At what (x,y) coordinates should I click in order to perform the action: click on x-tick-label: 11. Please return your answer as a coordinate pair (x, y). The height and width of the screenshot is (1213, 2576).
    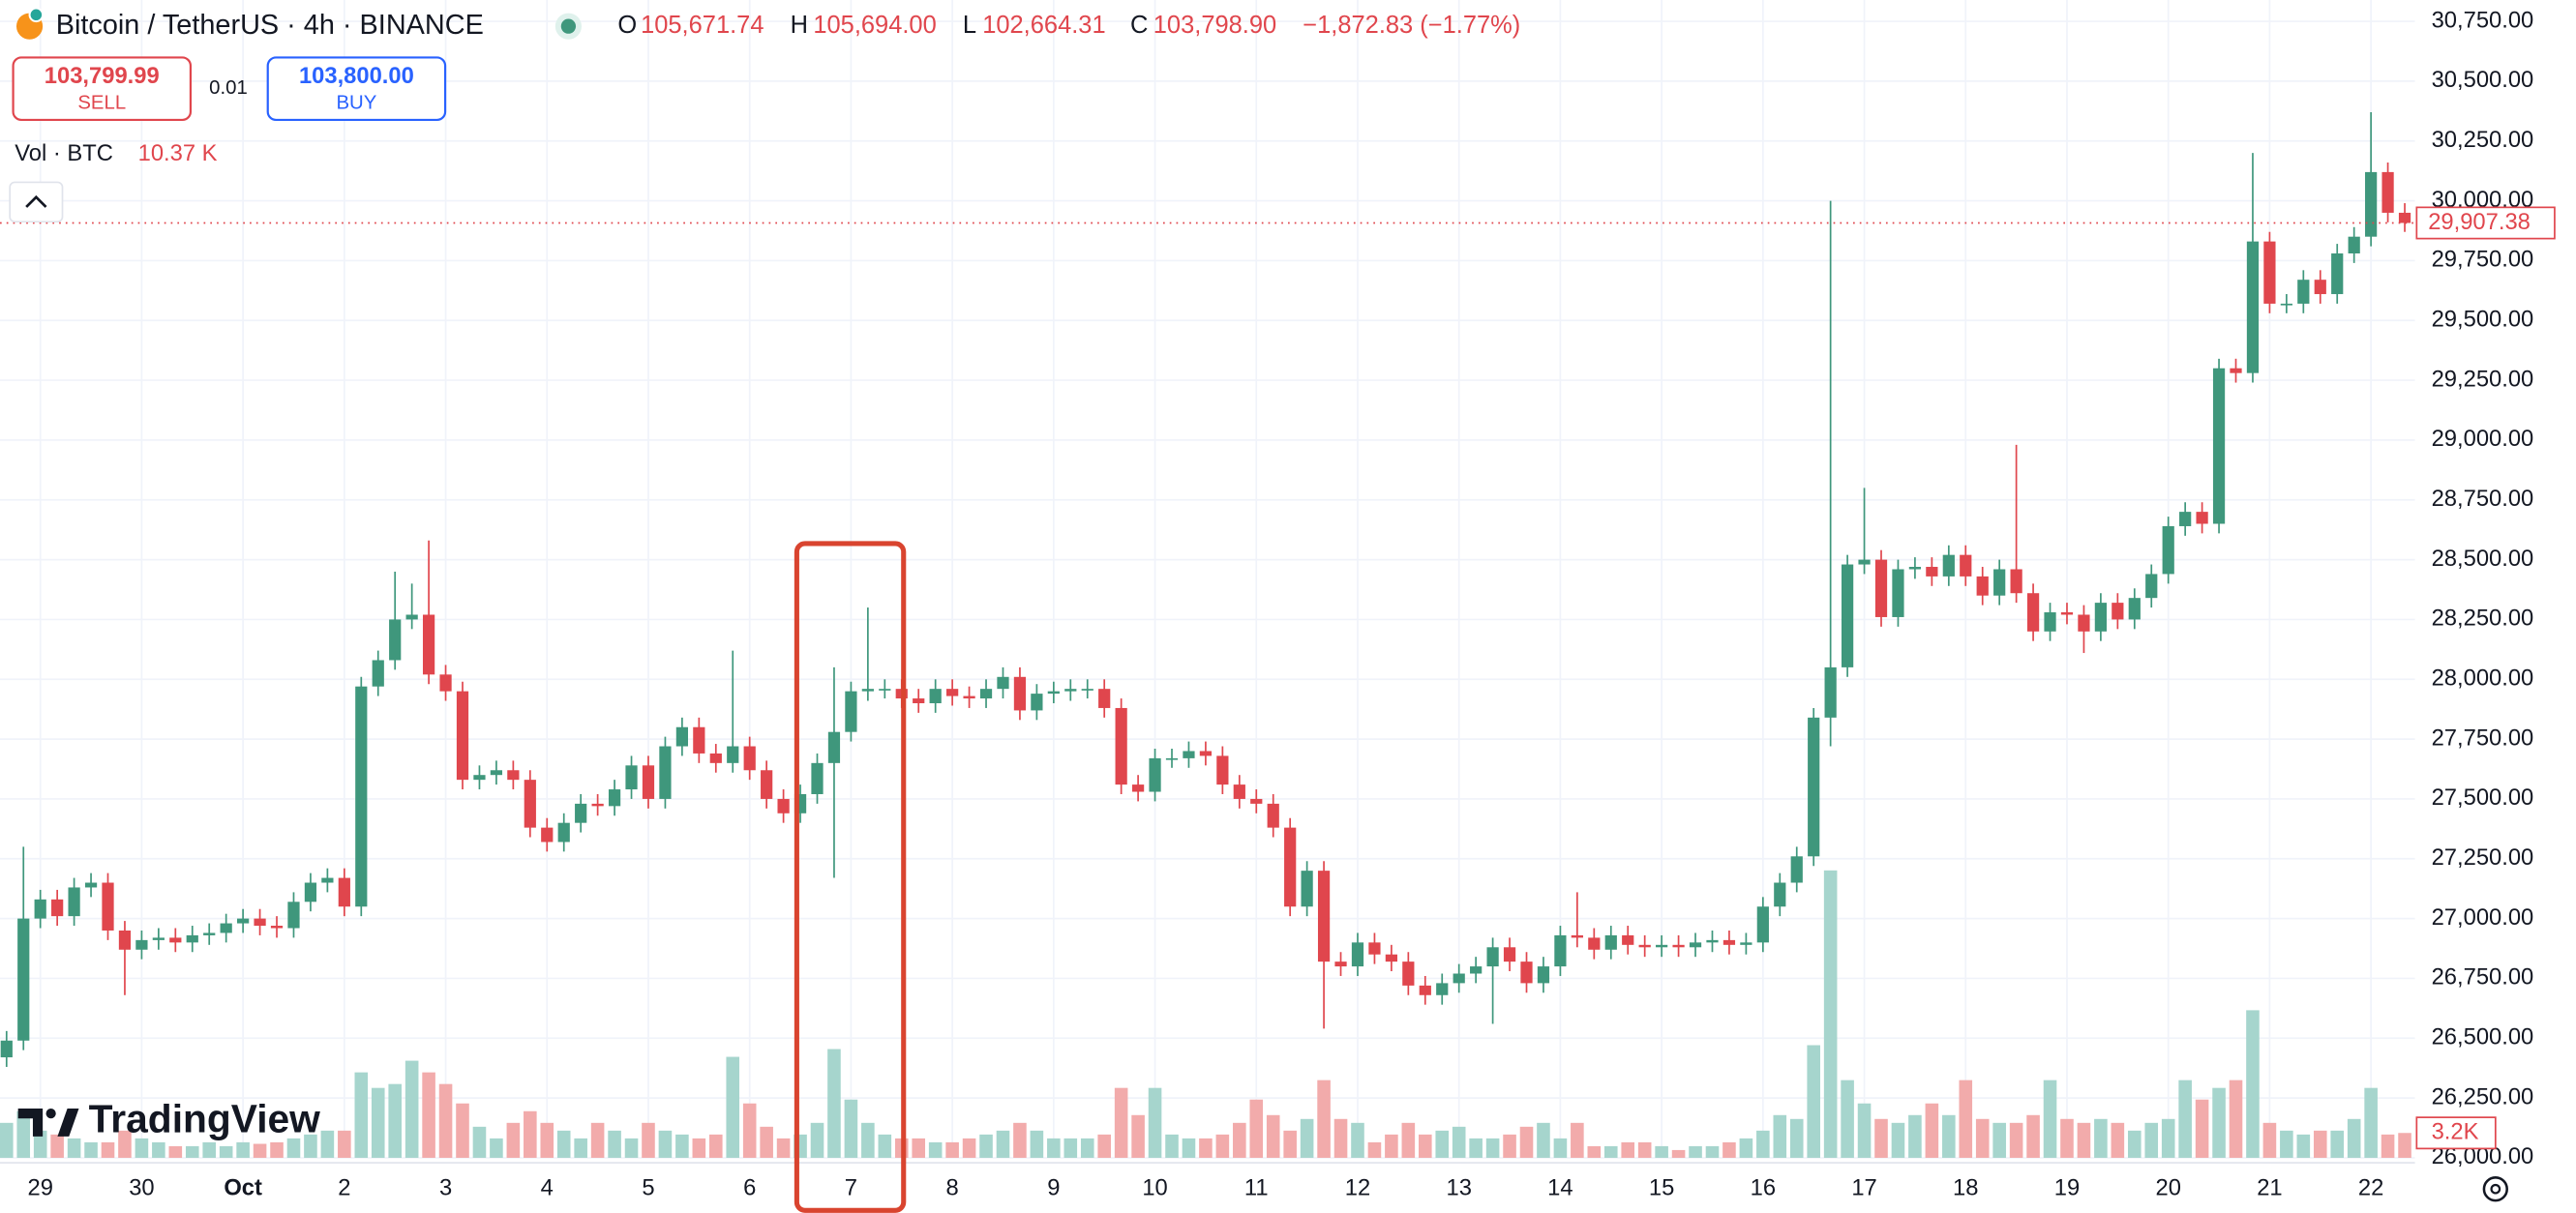
    Looking at the image, I should click on (1256, 1187).